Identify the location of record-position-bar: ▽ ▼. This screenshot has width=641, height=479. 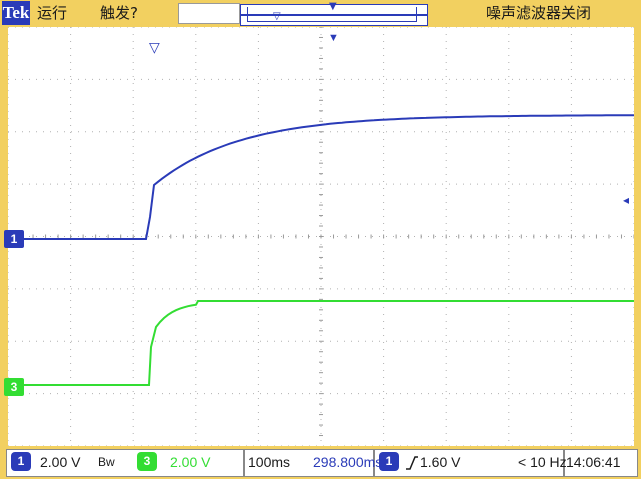
(334, 13).